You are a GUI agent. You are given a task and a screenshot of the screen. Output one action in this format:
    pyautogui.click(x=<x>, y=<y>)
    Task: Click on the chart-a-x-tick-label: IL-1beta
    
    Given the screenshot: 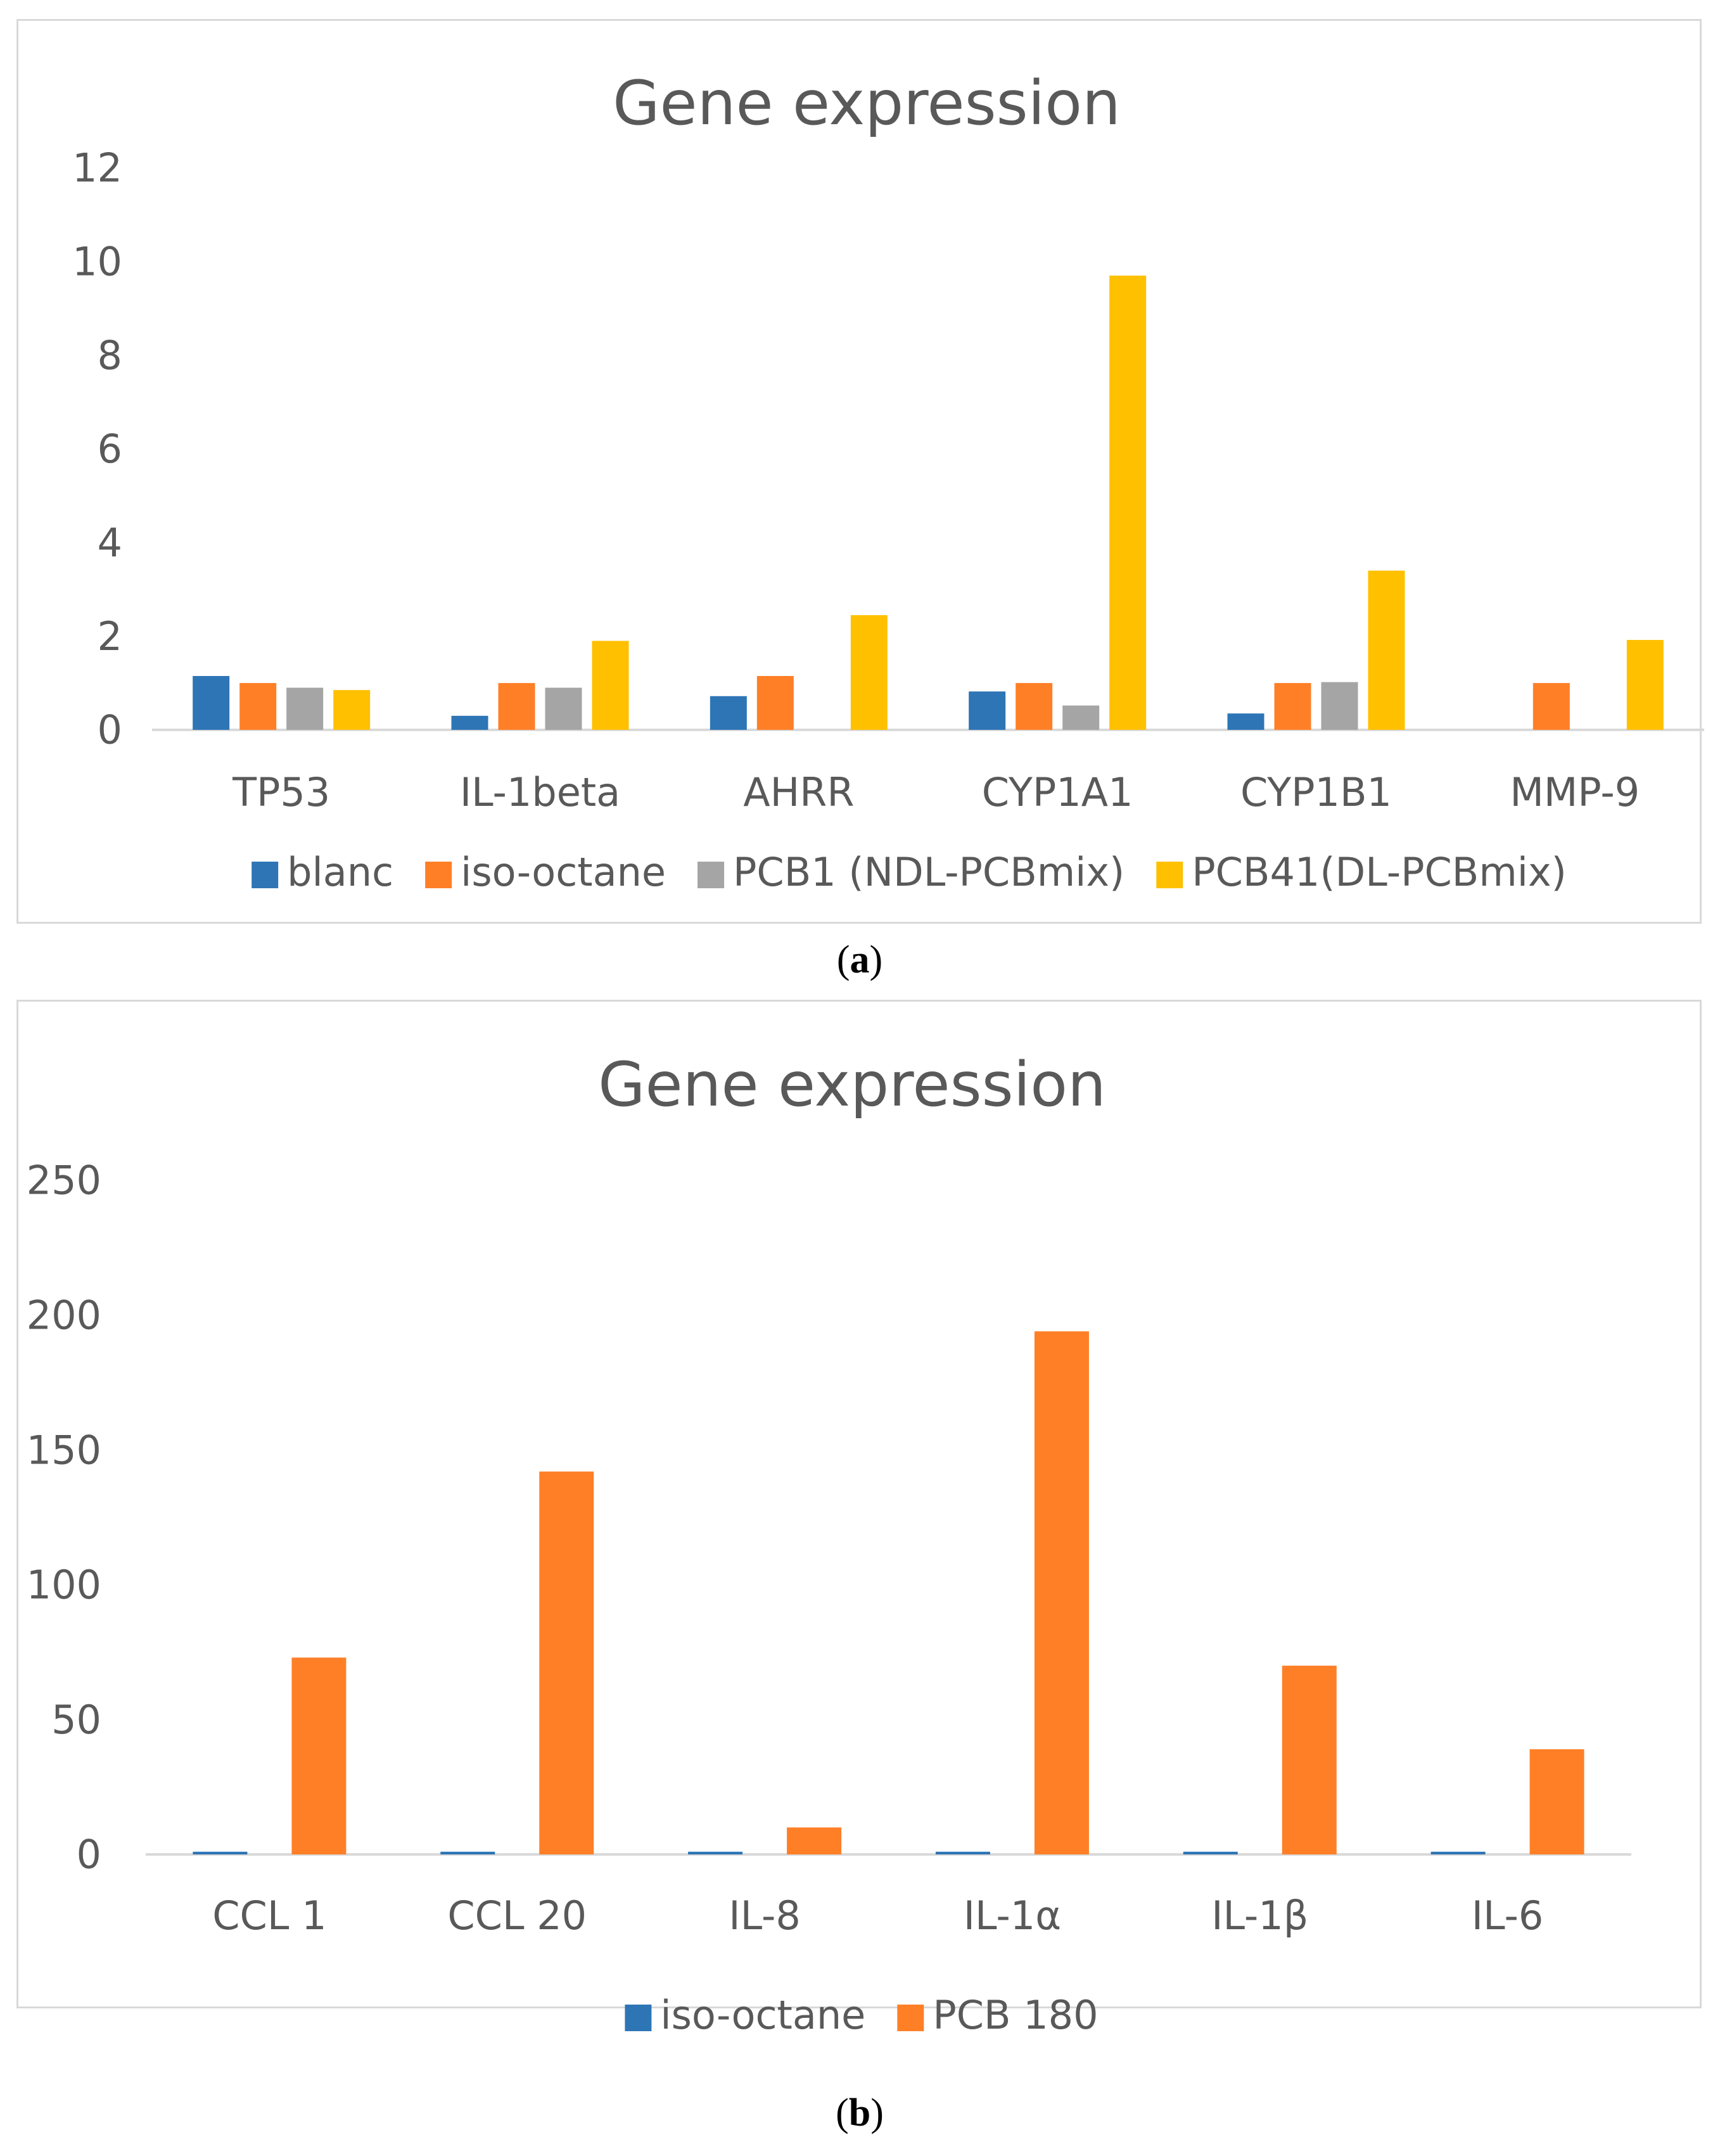 What is the action you would take?
    pyautogui.click(x=540, y=792)
    